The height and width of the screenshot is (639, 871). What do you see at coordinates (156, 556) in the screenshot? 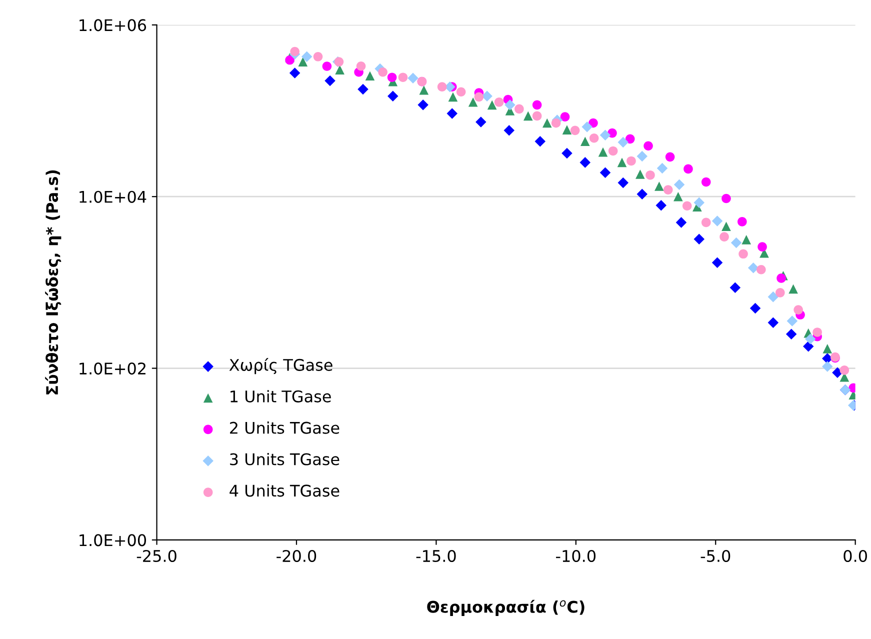
I see `x-tick-label: -25.0` at bounding box center [156, 556].